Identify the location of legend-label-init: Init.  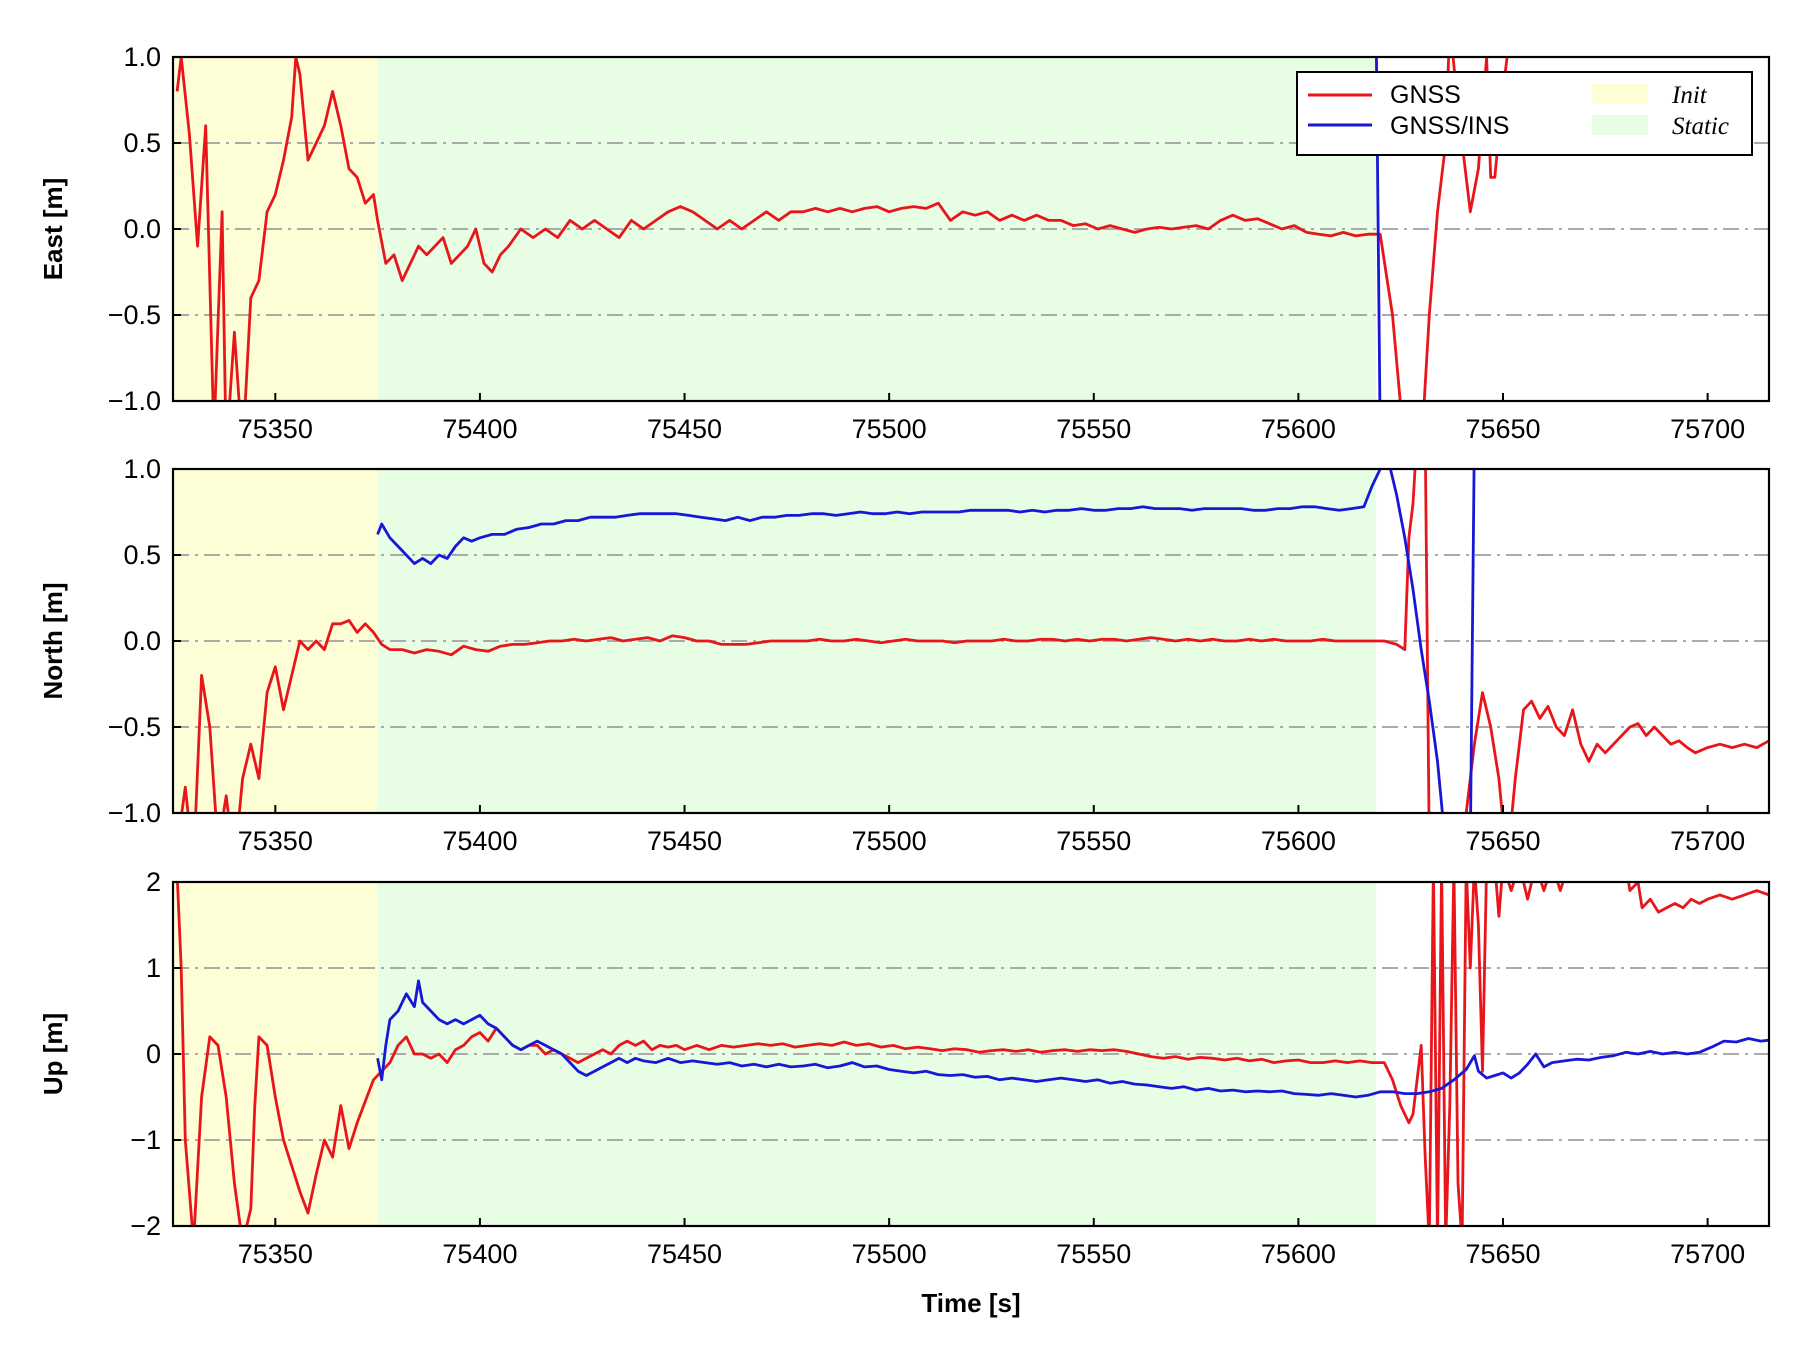
(1689, 95).